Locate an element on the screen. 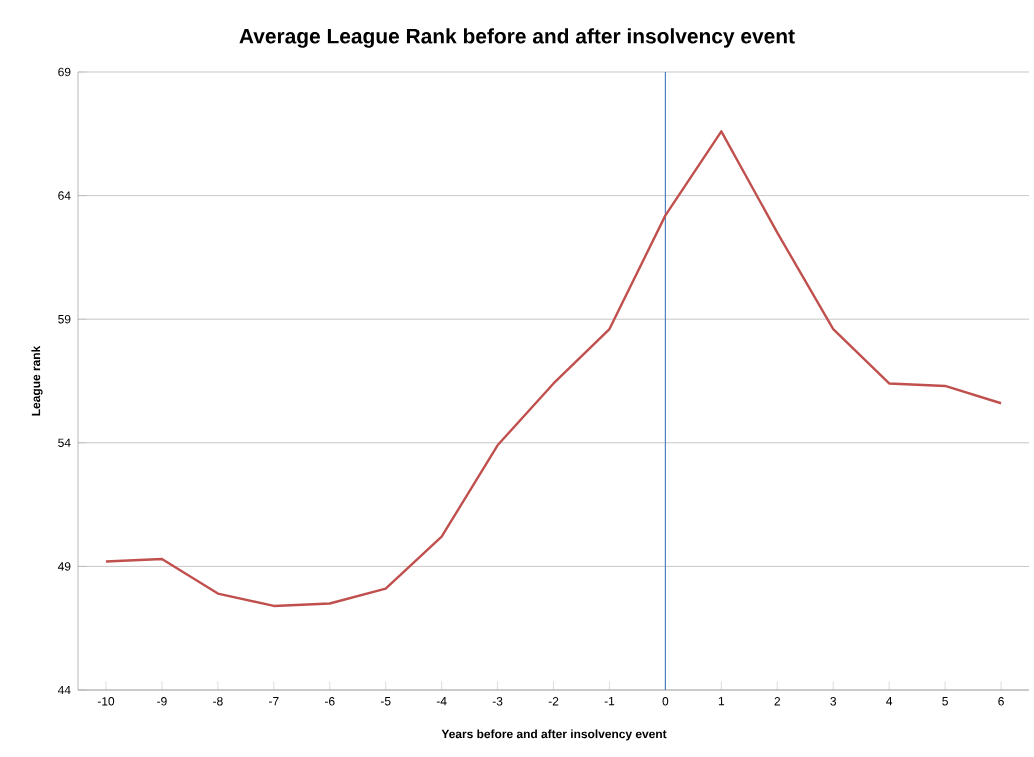  x-tick-label: -7 is located at coordinates (274, 701).